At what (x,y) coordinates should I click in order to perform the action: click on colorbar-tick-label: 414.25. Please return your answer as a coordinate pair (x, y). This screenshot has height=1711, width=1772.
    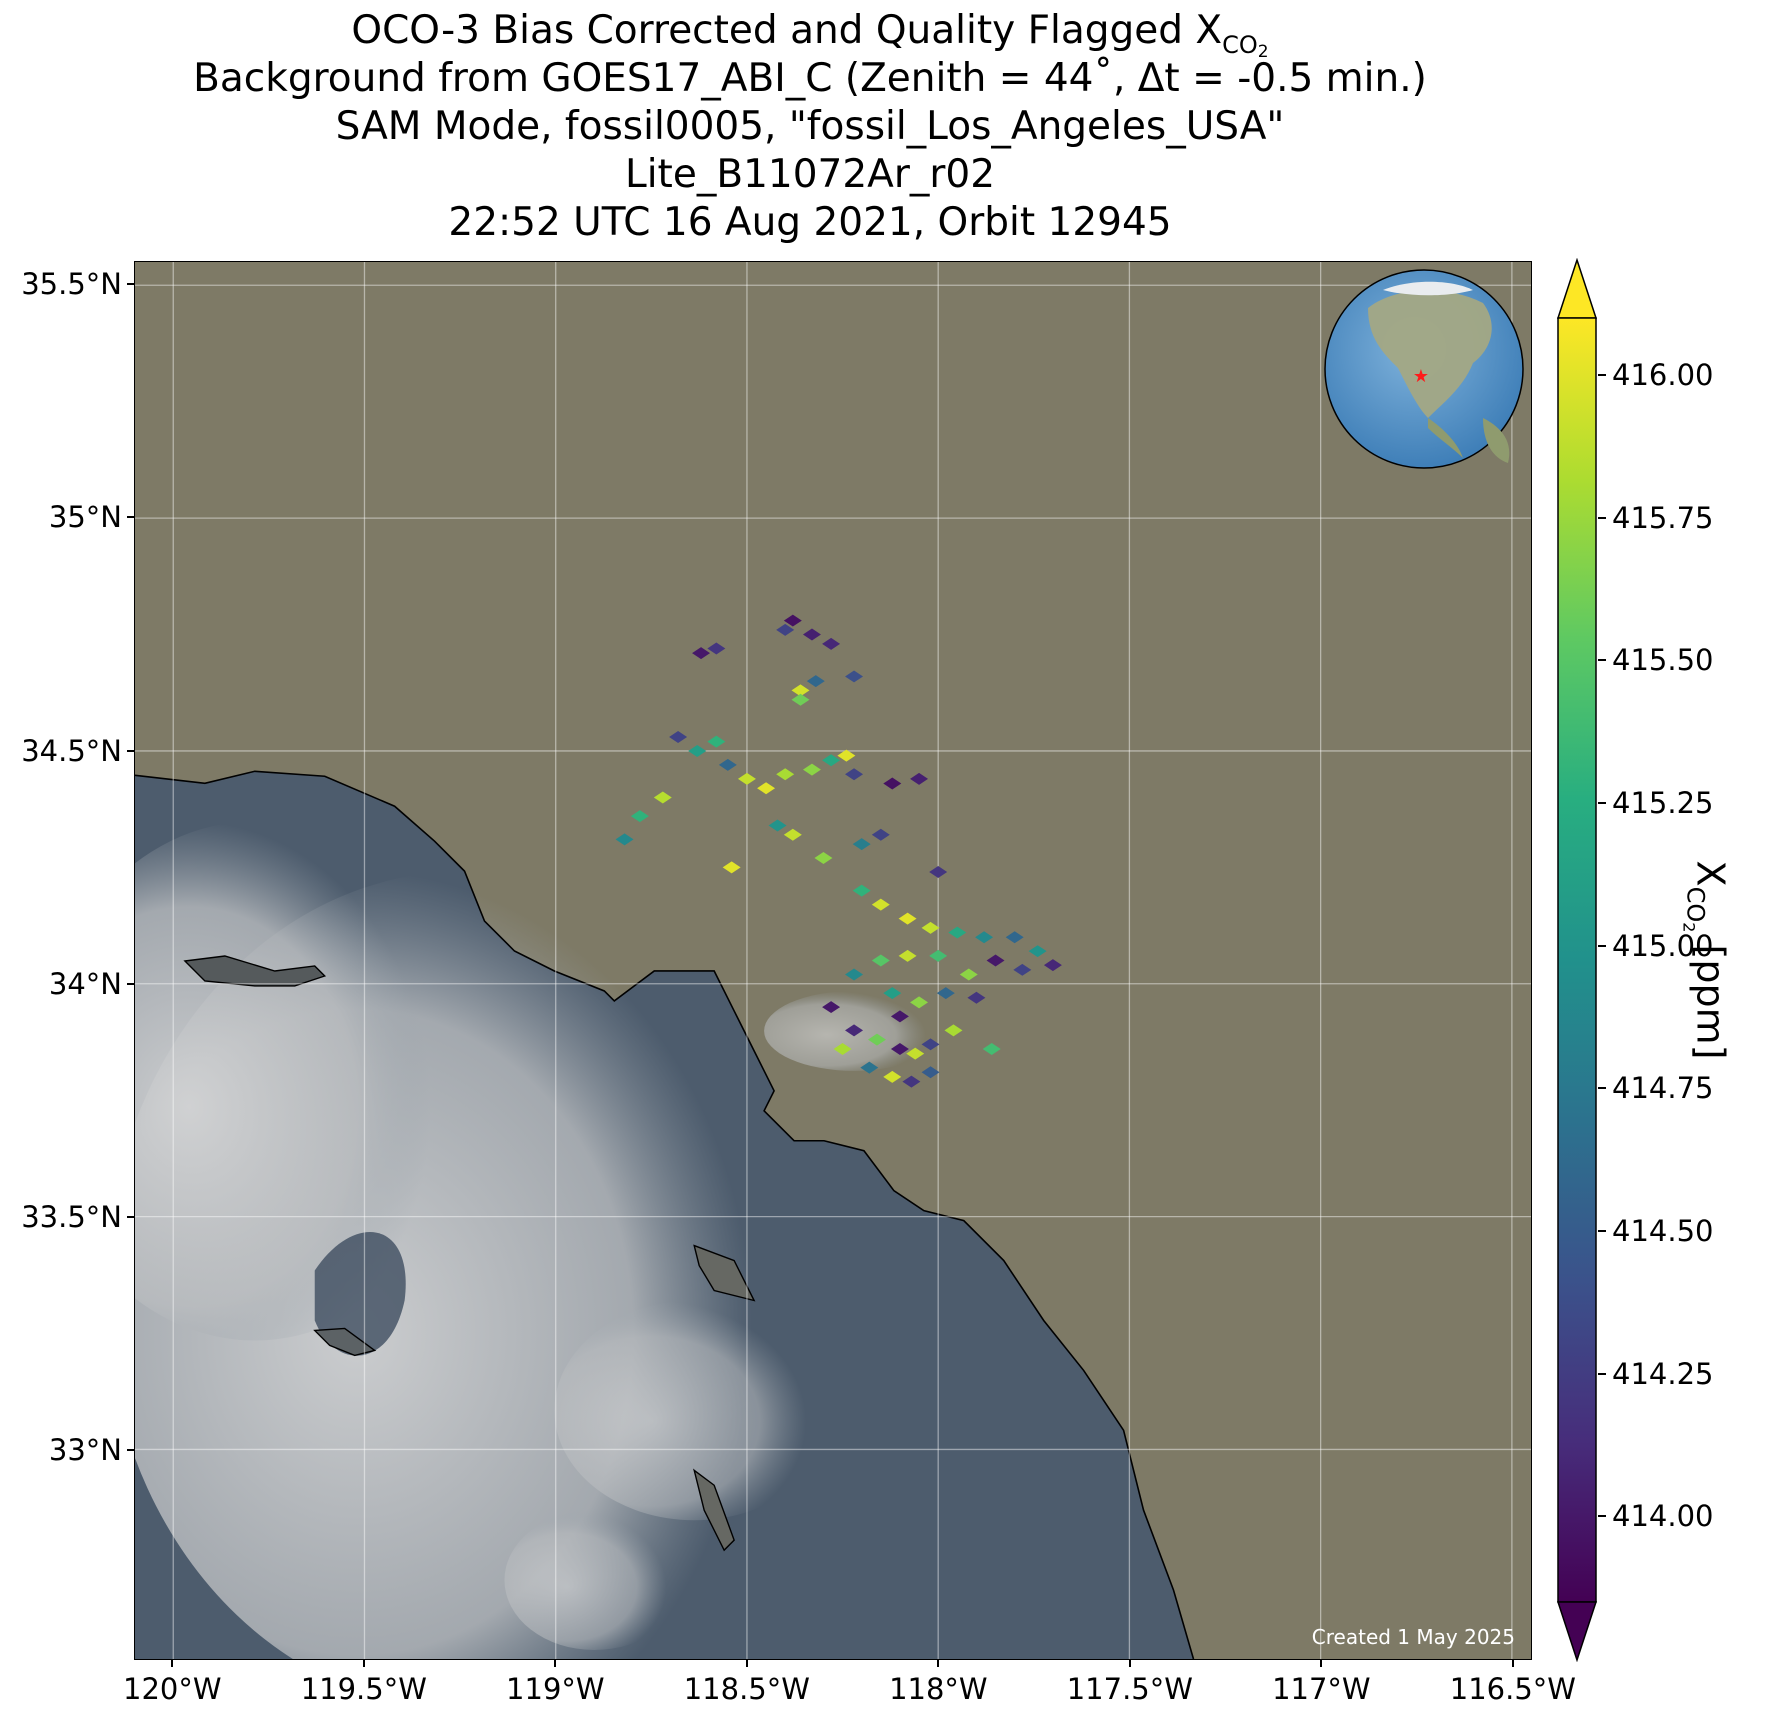
    Looking at the image, I should click on (1663, 1373).